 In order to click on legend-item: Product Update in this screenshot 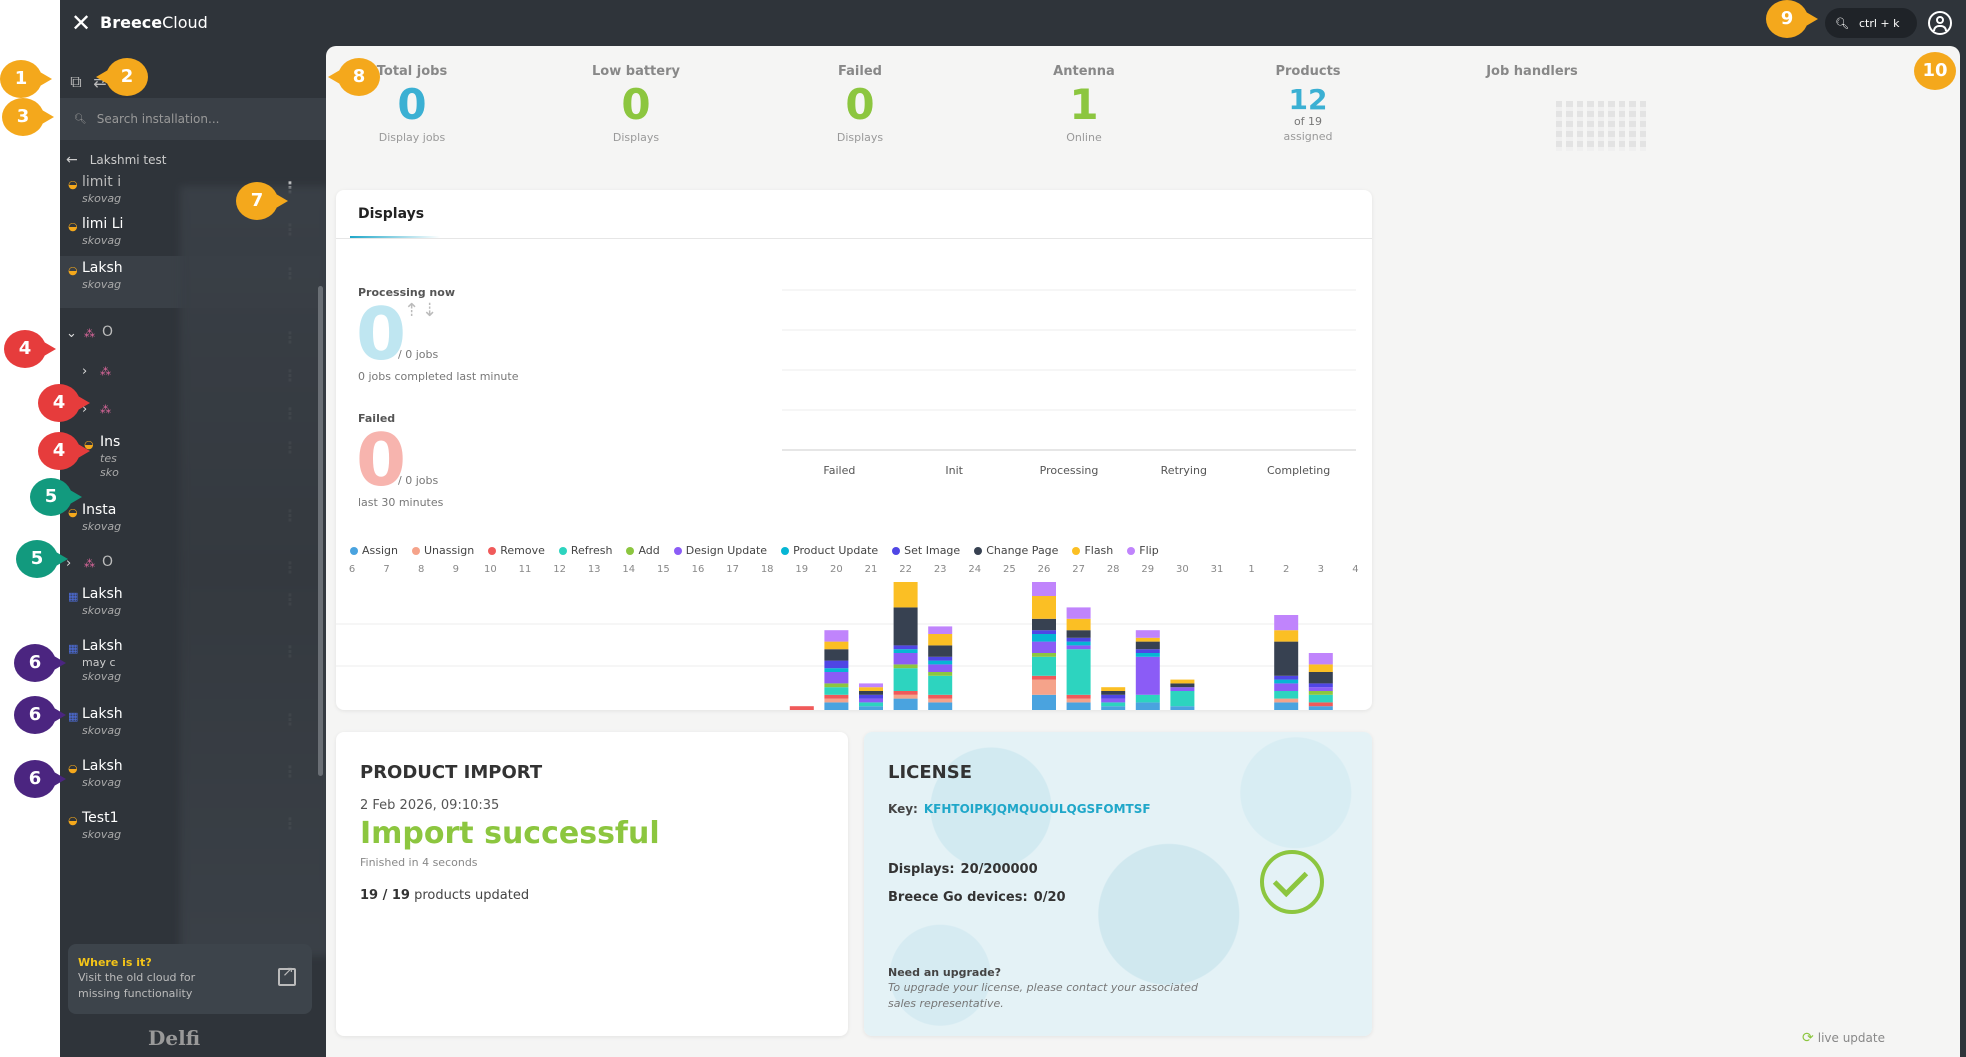, I will do `click(829, 550)`.